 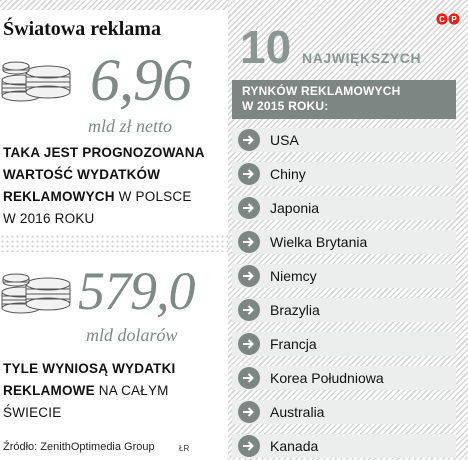 I want to click on list-item-label: Brazylia, so click(x=295, y=310).